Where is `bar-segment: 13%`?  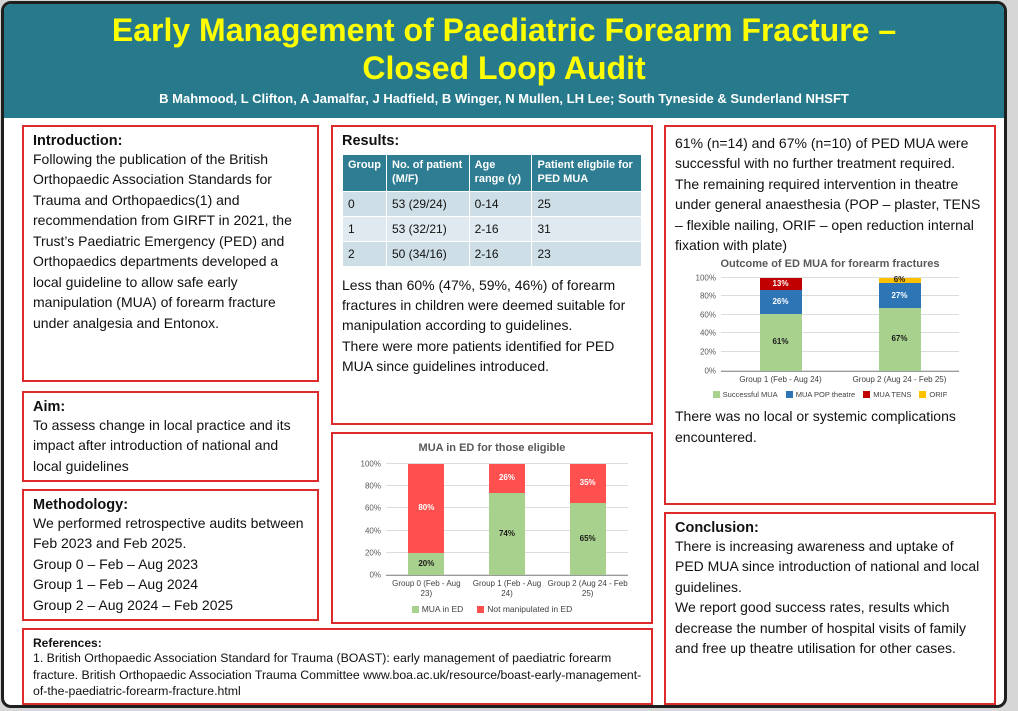
bar-segment: 13% is located at coordinates (780, 283).